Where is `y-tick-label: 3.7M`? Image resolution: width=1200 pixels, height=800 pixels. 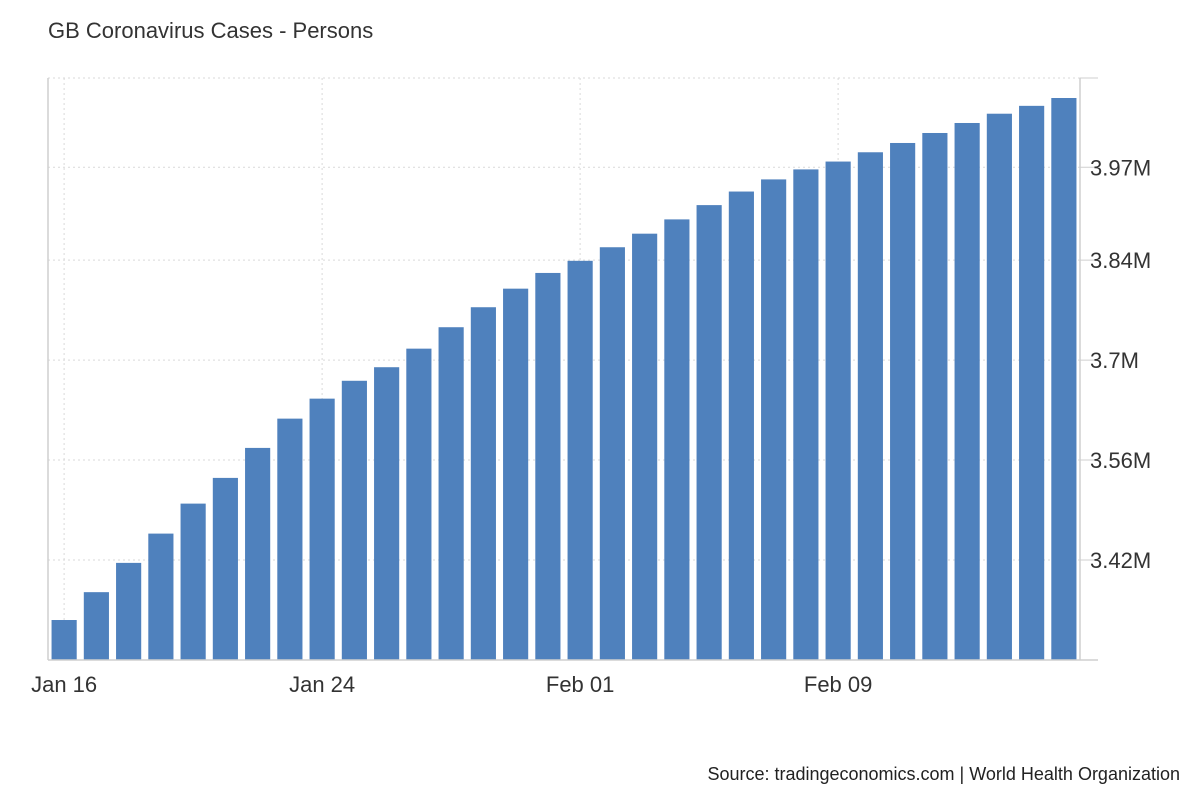
y-tick-label: 3.7M is located at coordinates (1114, 360).